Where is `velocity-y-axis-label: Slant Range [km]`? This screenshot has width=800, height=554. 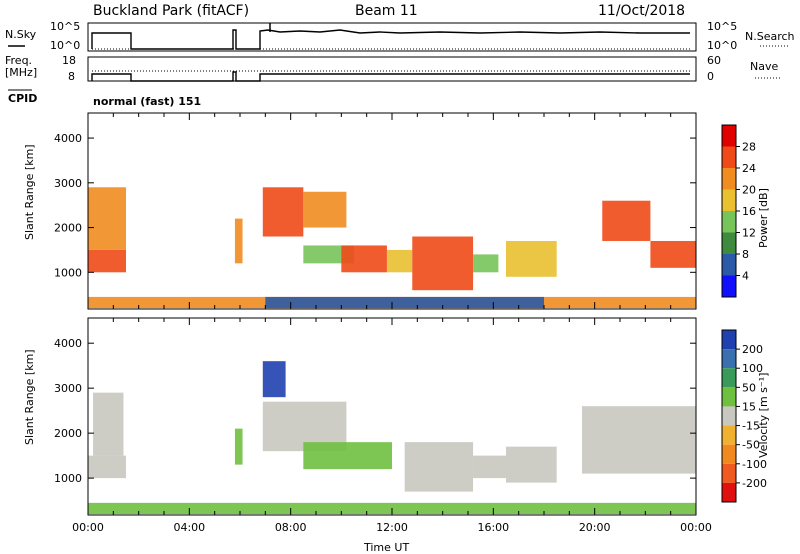
velocity-y-axis-label: Slant Range [km] is located at coordinates (29, 397).